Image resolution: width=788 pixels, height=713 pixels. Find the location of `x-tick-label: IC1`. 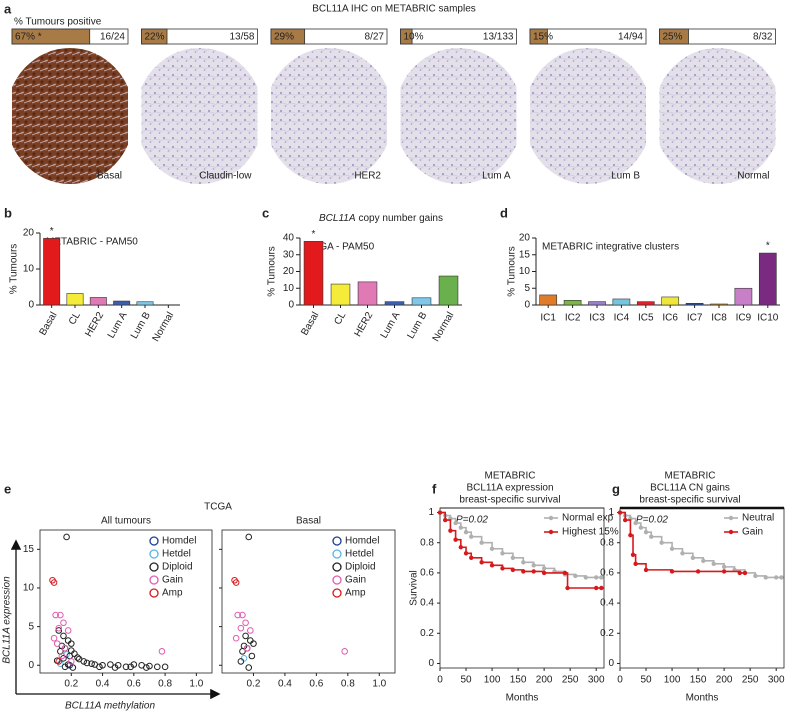

x-tick-label: IC1 is located at coordinates (548, 318).